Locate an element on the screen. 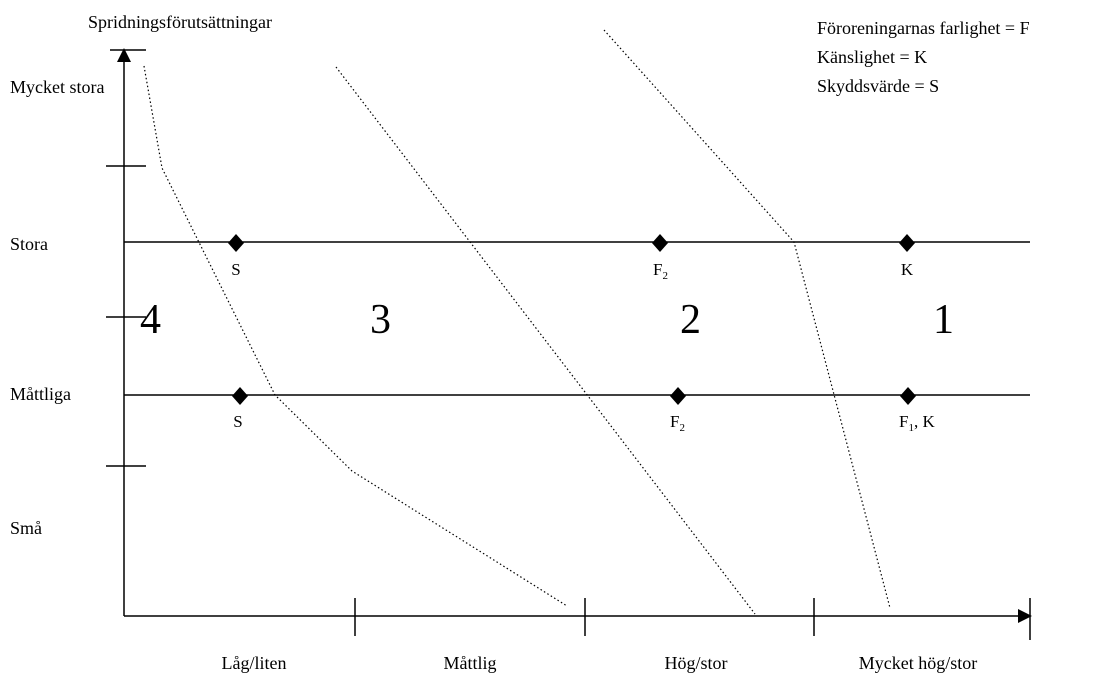 The width and height of the screenshot is (1103, 675). zone-number: 2 is located at coordinates (690, 320).